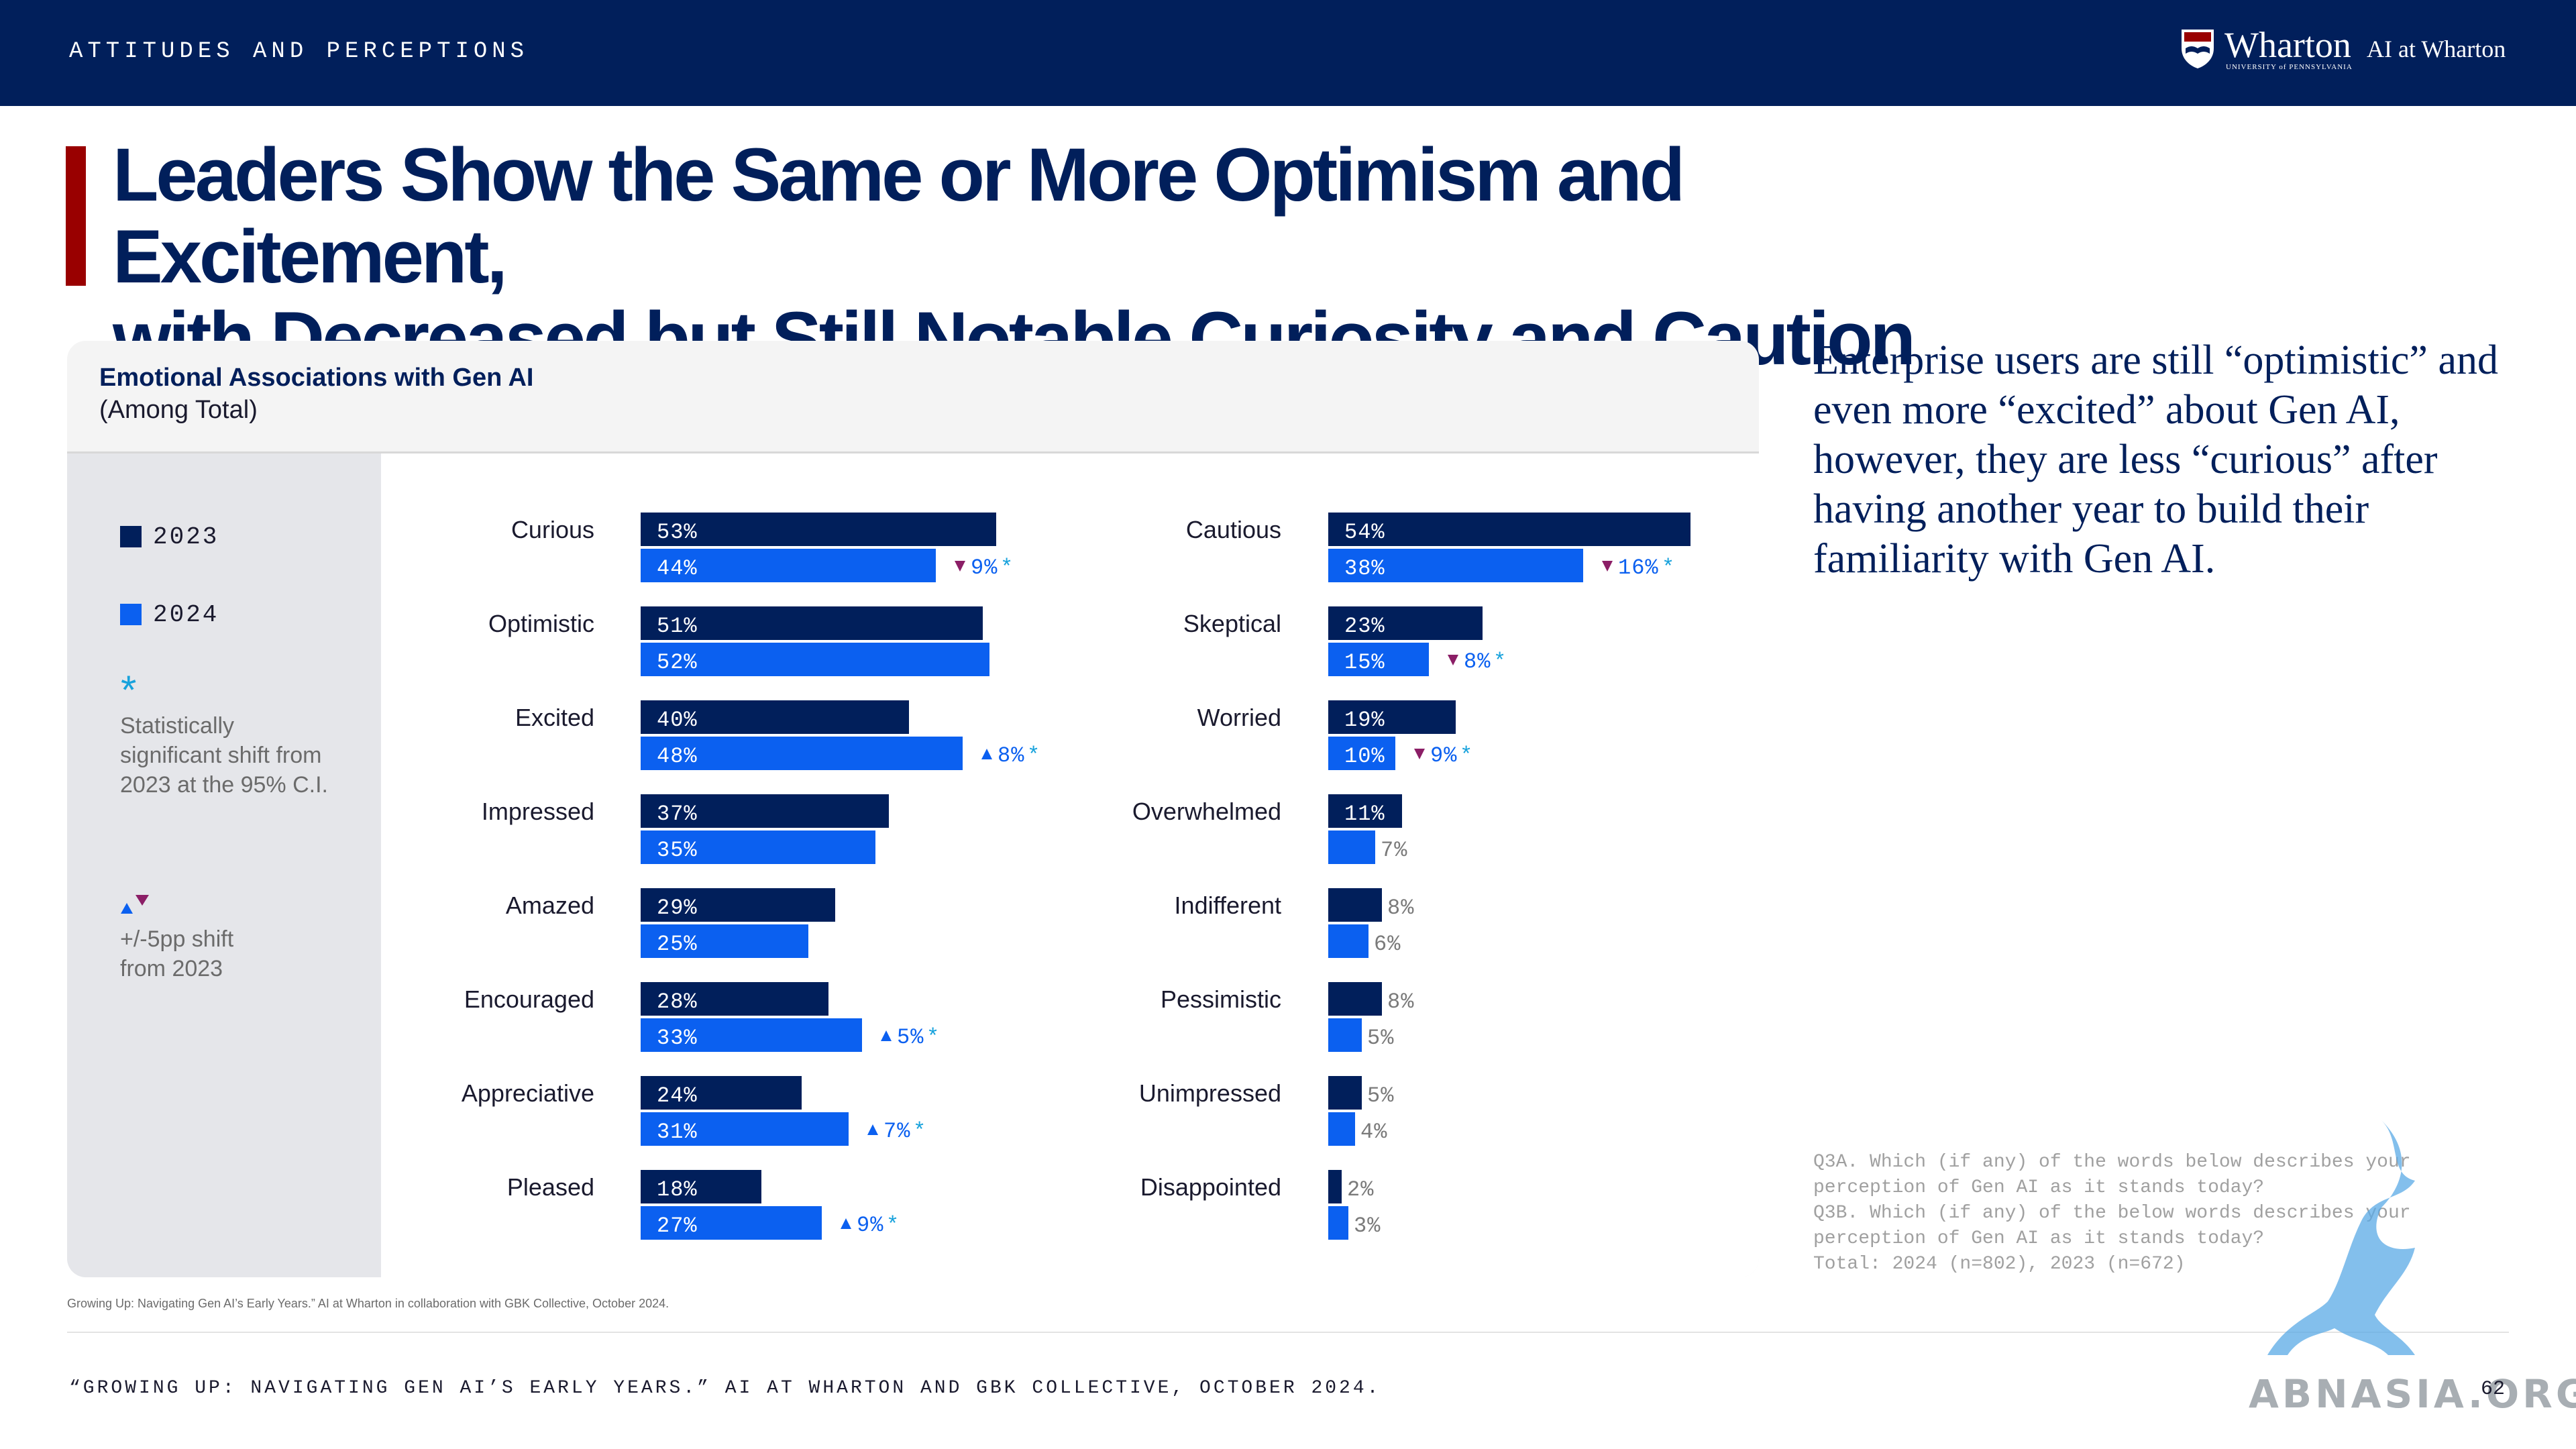  I want to click on category-label: Encouraged, so click(529, 999).